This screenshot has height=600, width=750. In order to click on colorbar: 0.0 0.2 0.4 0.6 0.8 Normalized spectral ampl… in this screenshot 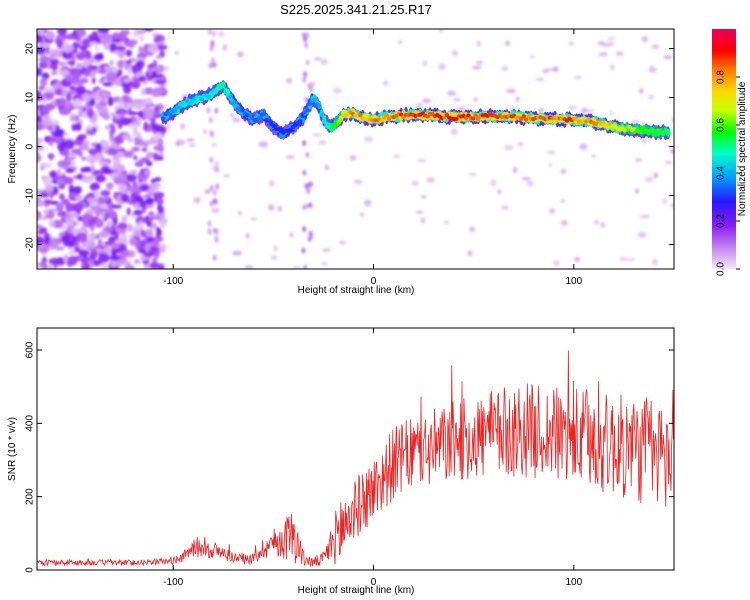, I will do `click(730, 152)`.